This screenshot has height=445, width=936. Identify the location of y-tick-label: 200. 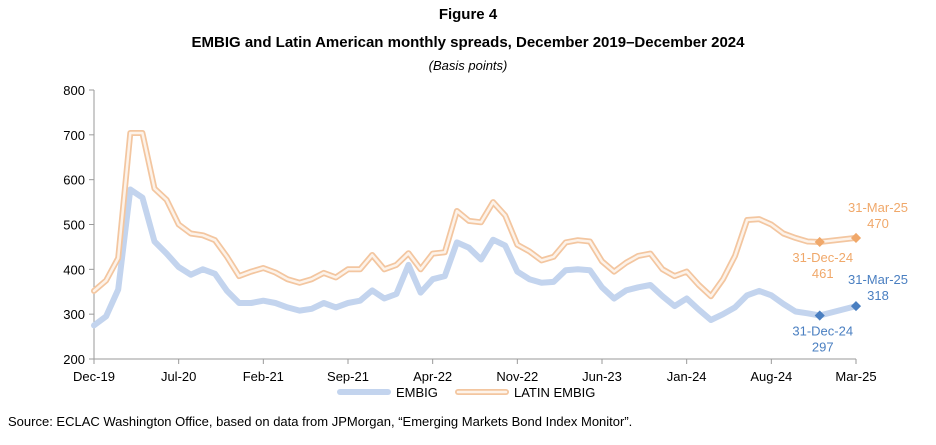
(74, 359).